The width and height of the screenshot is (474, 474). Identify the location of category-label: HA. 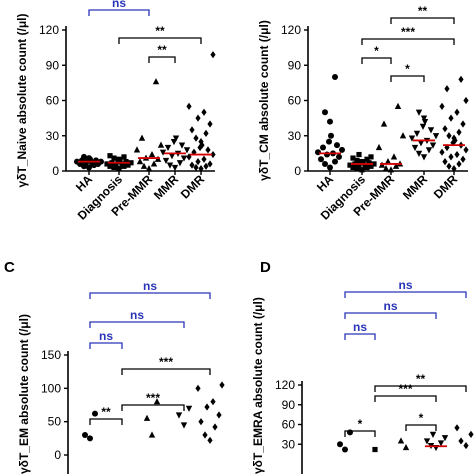
(84, 183).